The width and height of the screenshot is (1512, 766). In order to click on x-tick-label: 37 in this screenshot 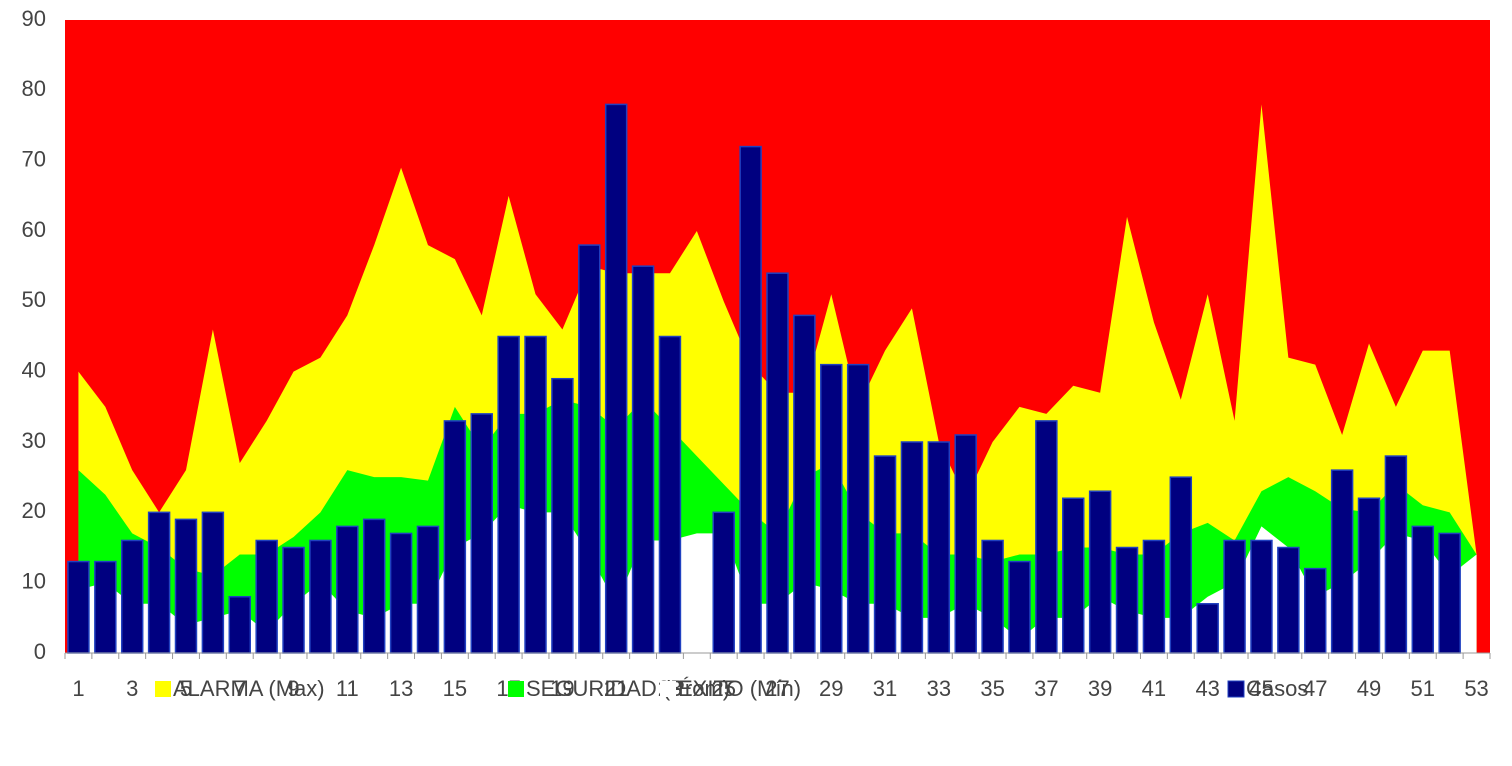, I will do `click(1046, 688)`.